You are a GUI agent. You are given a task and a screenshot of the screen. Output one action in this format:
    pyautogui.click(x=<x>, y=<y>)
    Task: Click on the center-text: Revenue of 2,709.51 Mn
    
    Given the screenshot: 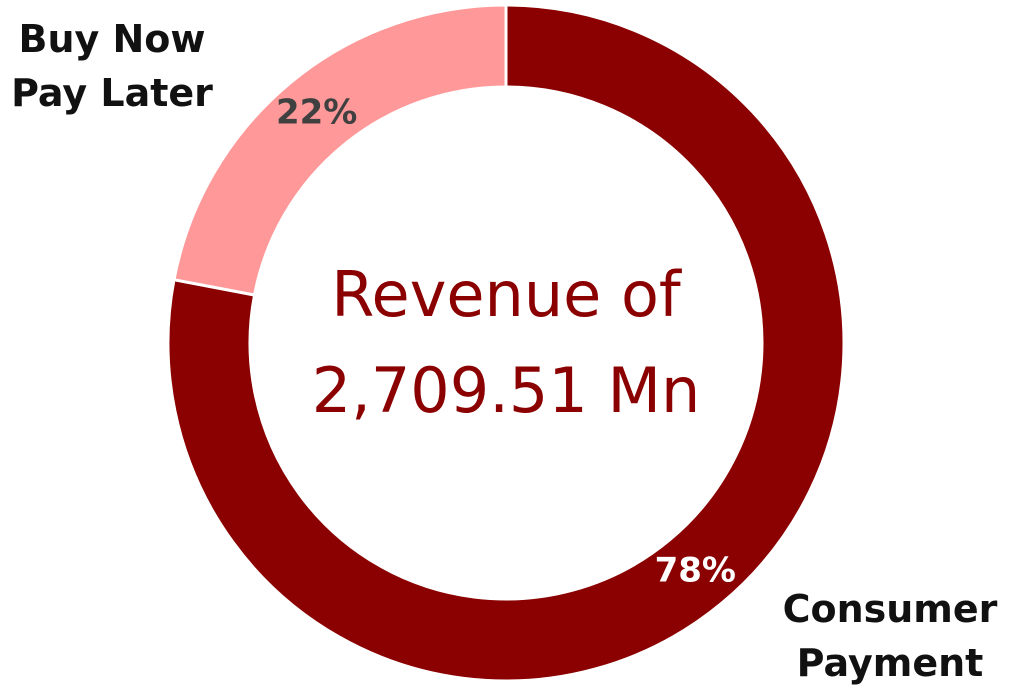 What is the action you would take?
    pyautogui.click(x=506, y=342)
    